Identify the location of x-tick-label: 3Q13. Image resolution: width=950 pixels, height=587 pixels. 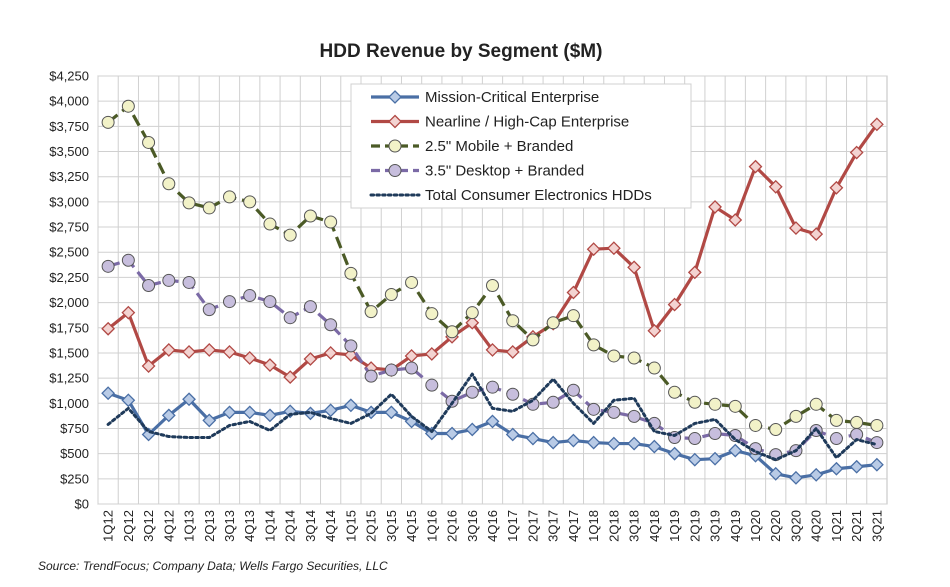
(229, 526).